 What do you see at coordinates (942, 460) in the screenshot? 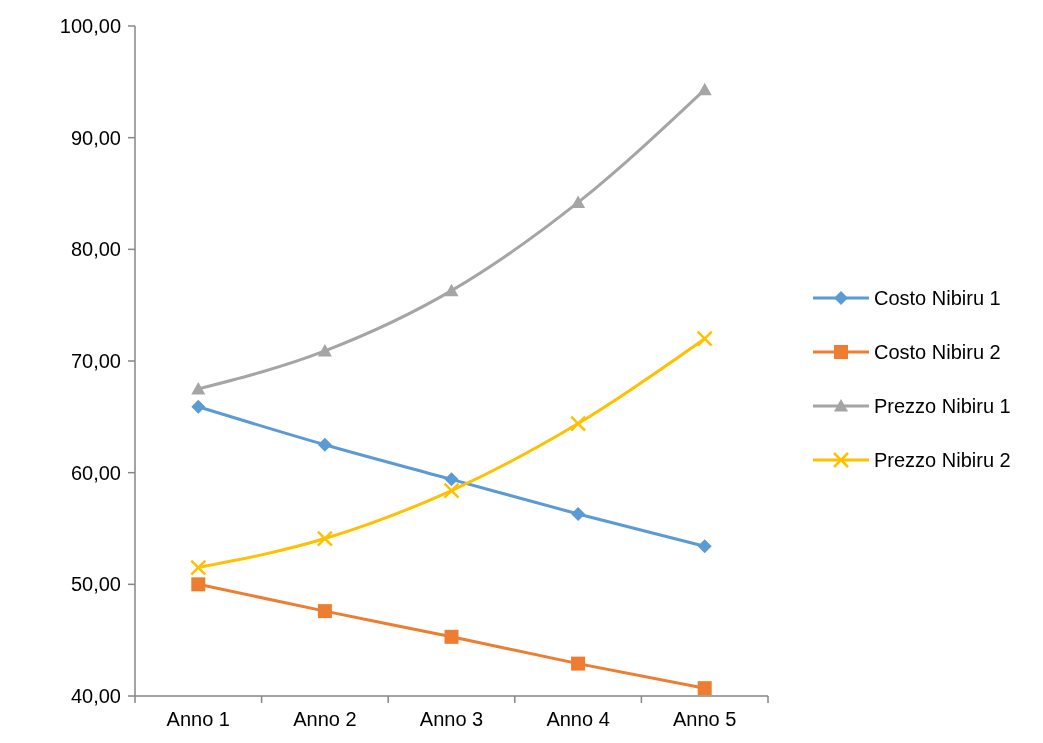
I see `legend-label: Prezzo Nibiru 2` at bounding box center [942, 460].